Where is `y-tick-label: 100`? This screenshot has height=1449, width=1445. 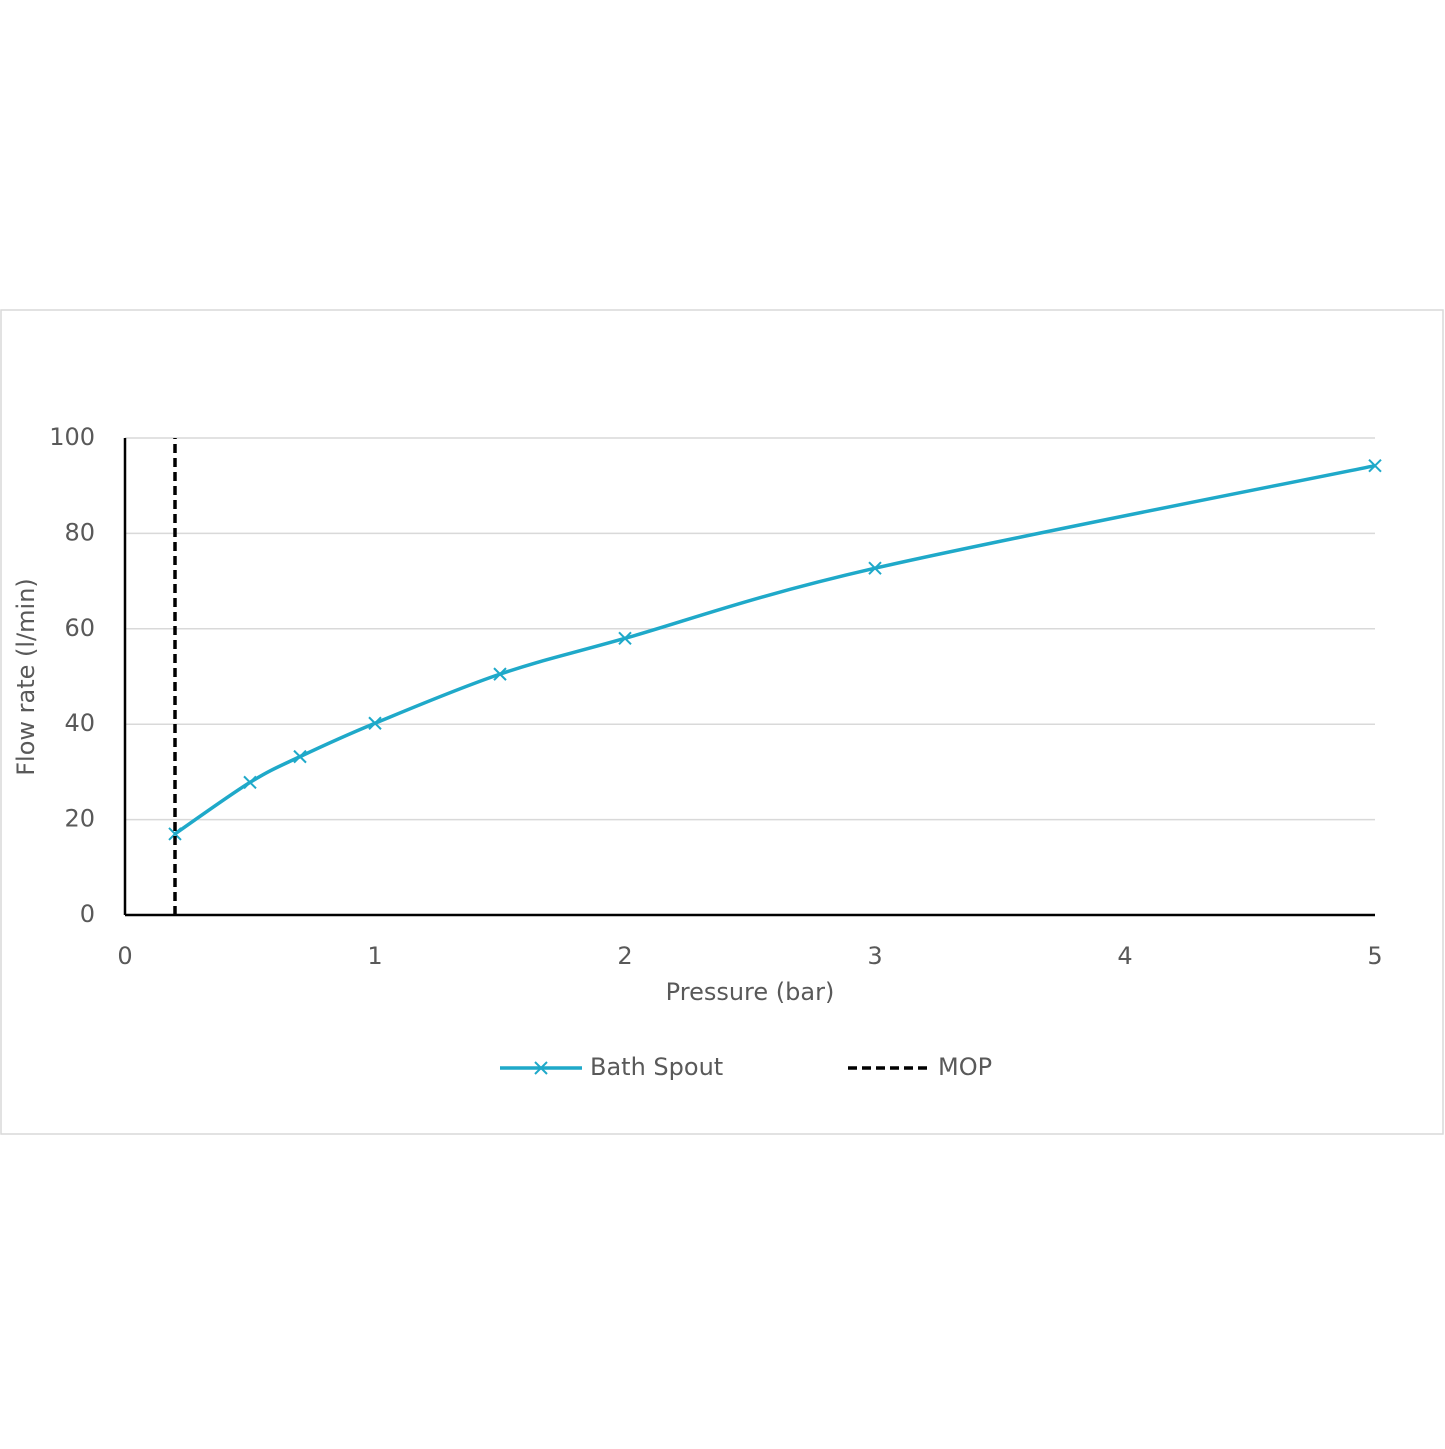
y-tick-label: 100 is located at coordinates (72, 437).